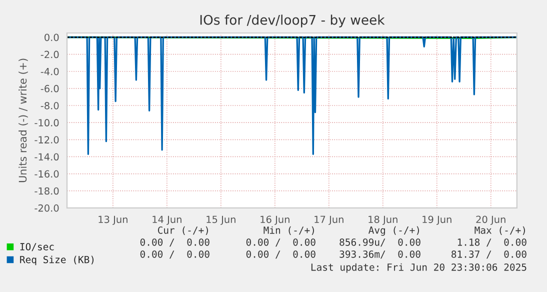 This screenshot has width=547, height=292. Describe the element at coordinates (46, 140) in the screenshot. I see `y-tick-label: -12.0` at that location.